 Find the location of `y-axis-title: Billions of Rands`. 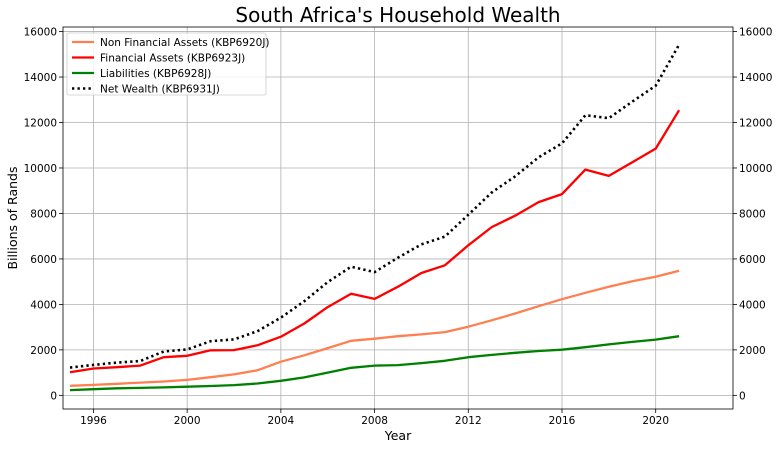

y-axis-title: Billions of Rands is located at coordinates (12, 218).